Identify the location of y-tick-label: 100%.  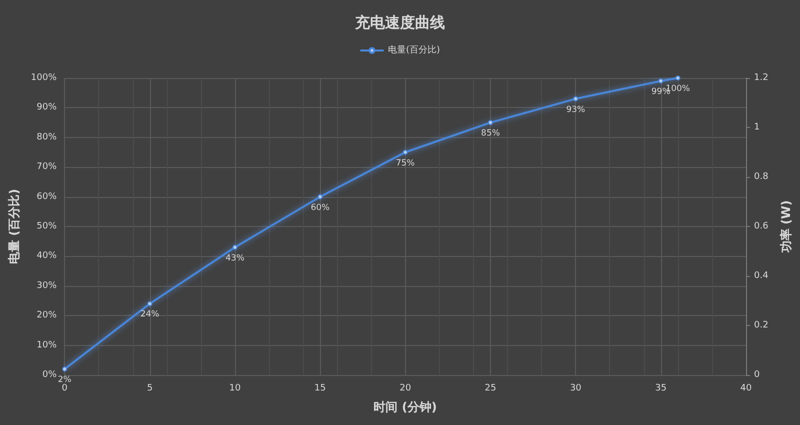
(44, 78).